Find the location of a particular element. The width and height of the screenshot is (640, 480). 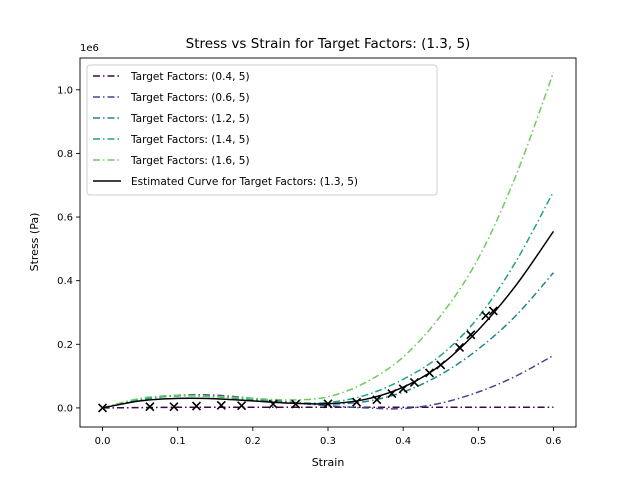

x-tick-label: 0.2 is located at coordinates (253, 441).